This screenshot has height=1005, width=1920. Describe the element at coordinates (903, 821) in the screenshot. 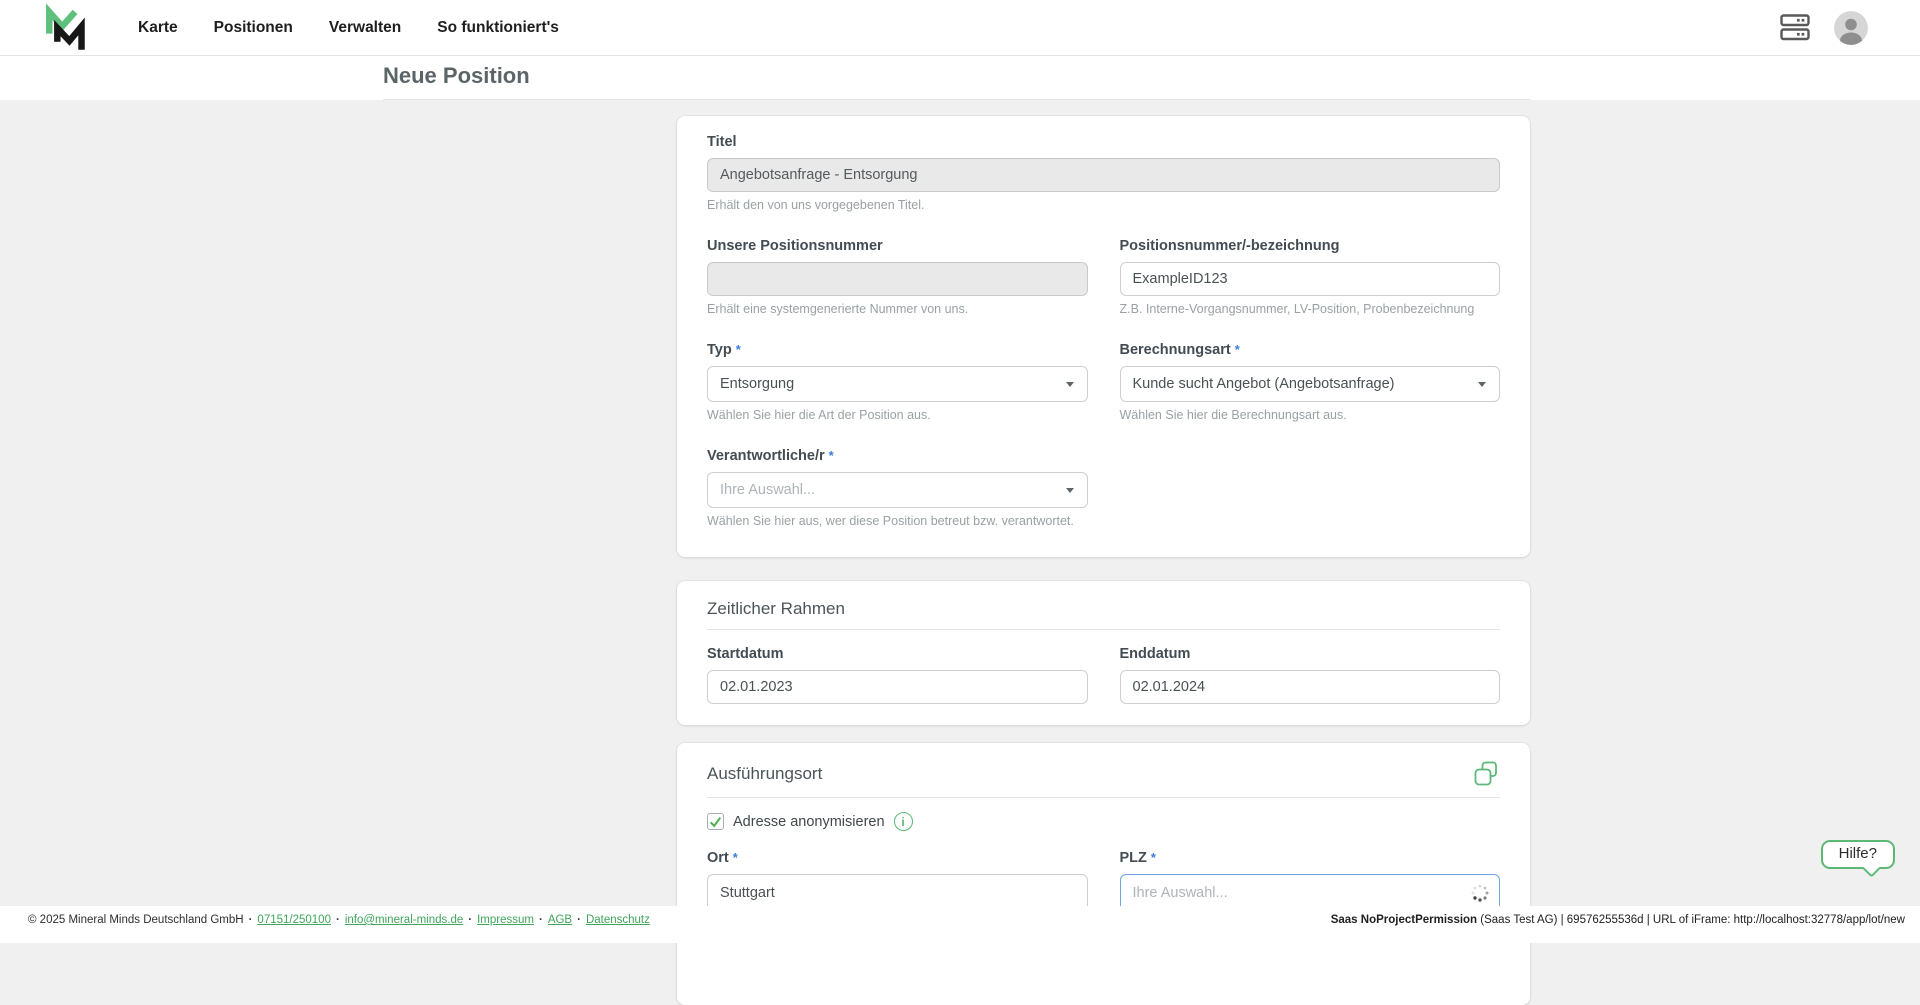

I see `info-icon: i` at that location.